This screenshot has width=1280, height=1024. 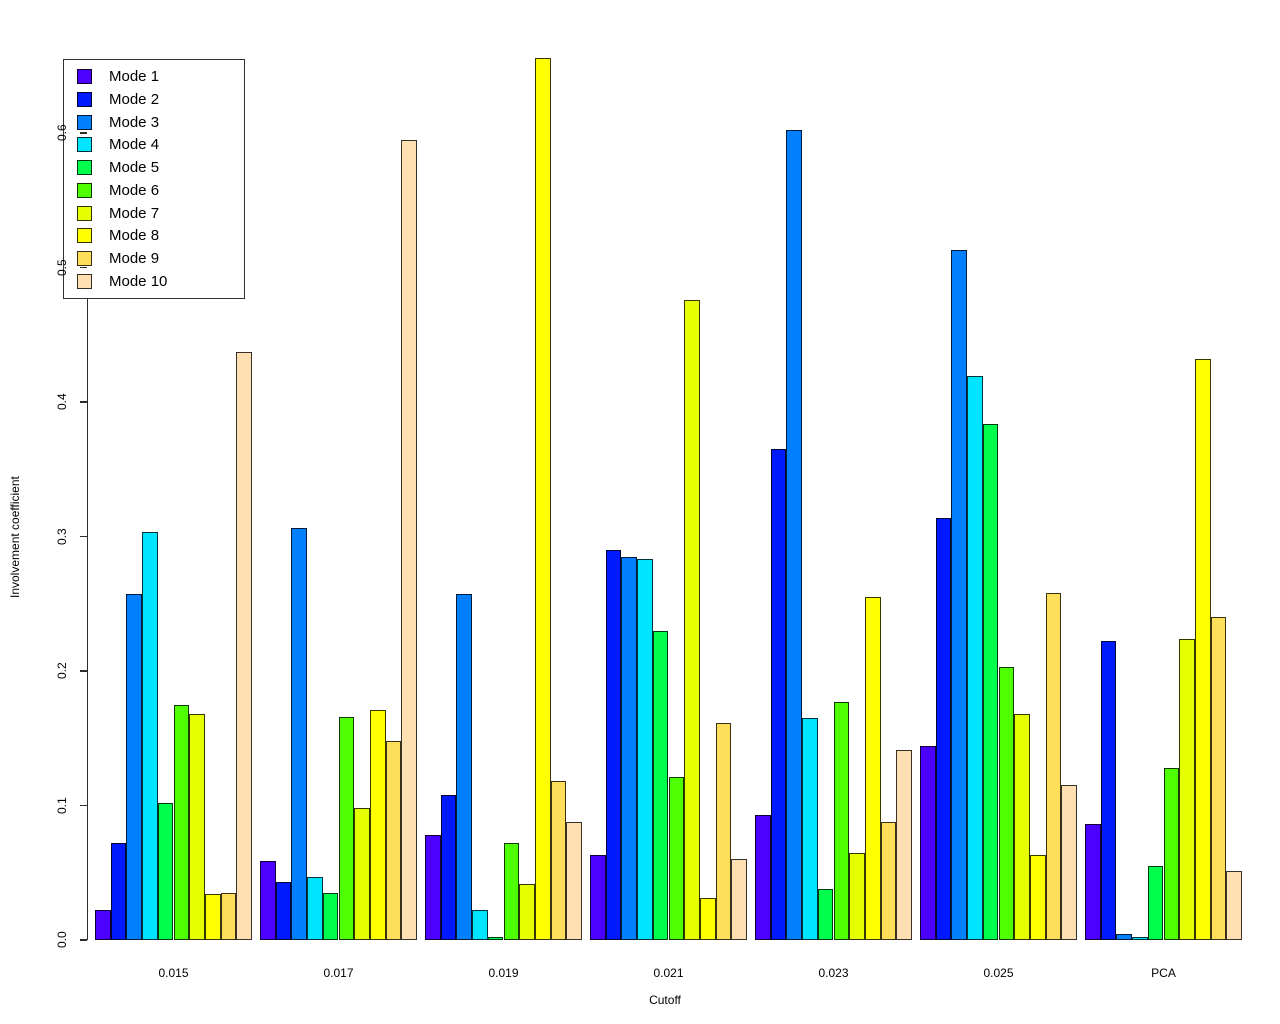 I want to click on legend-label: Mode 2, so click(x=134, y=99).